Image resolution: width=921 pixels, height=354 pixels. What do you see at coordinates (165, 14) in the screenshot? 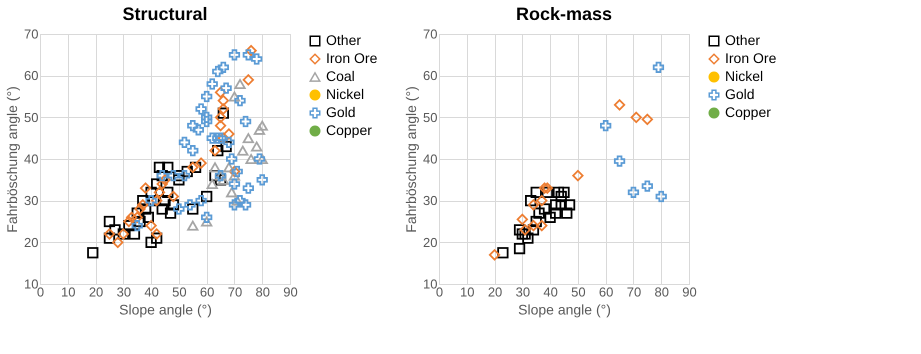
I see `chart-title: Structural` at bounding box center [165, 14].